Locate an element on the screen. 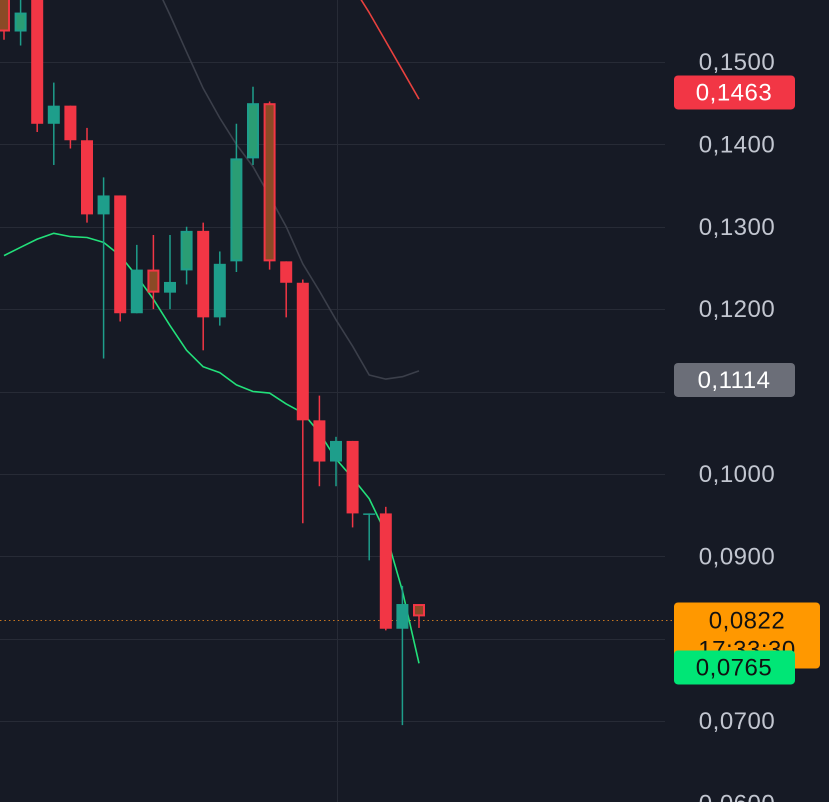  price-badge: 0,1114 is located at coordinates (734, 379).